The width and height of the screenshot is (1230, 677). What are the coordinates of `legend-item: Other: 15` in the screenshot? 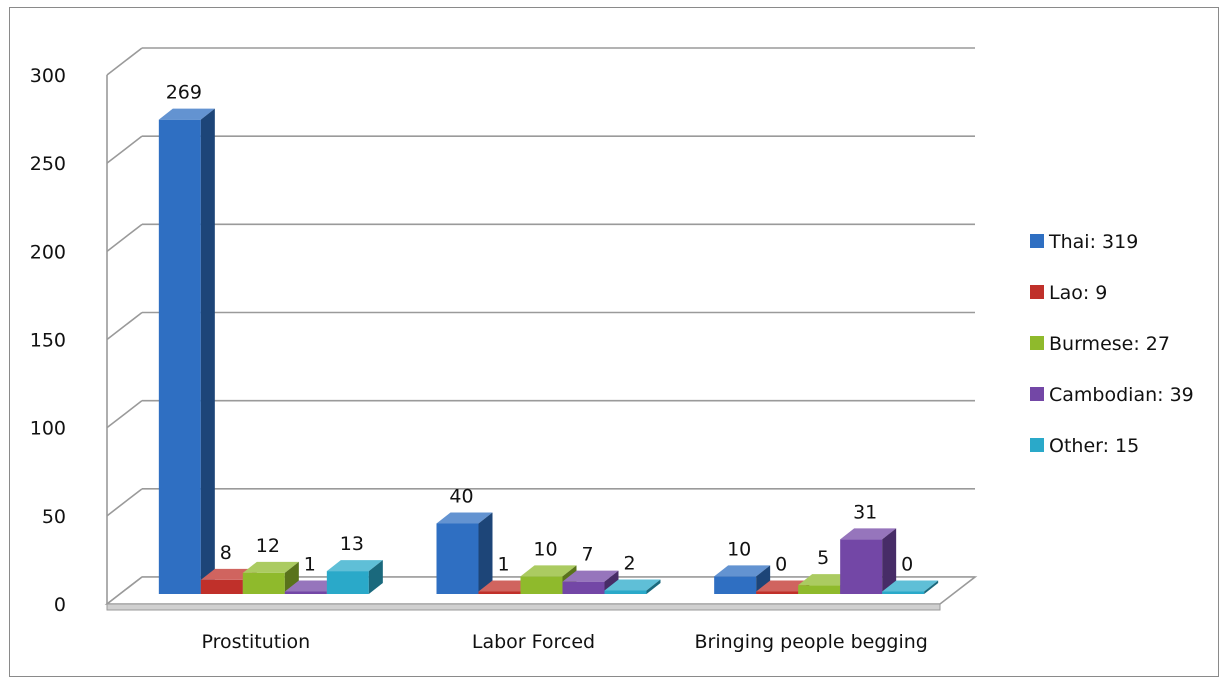 It's located at (1084, 446).